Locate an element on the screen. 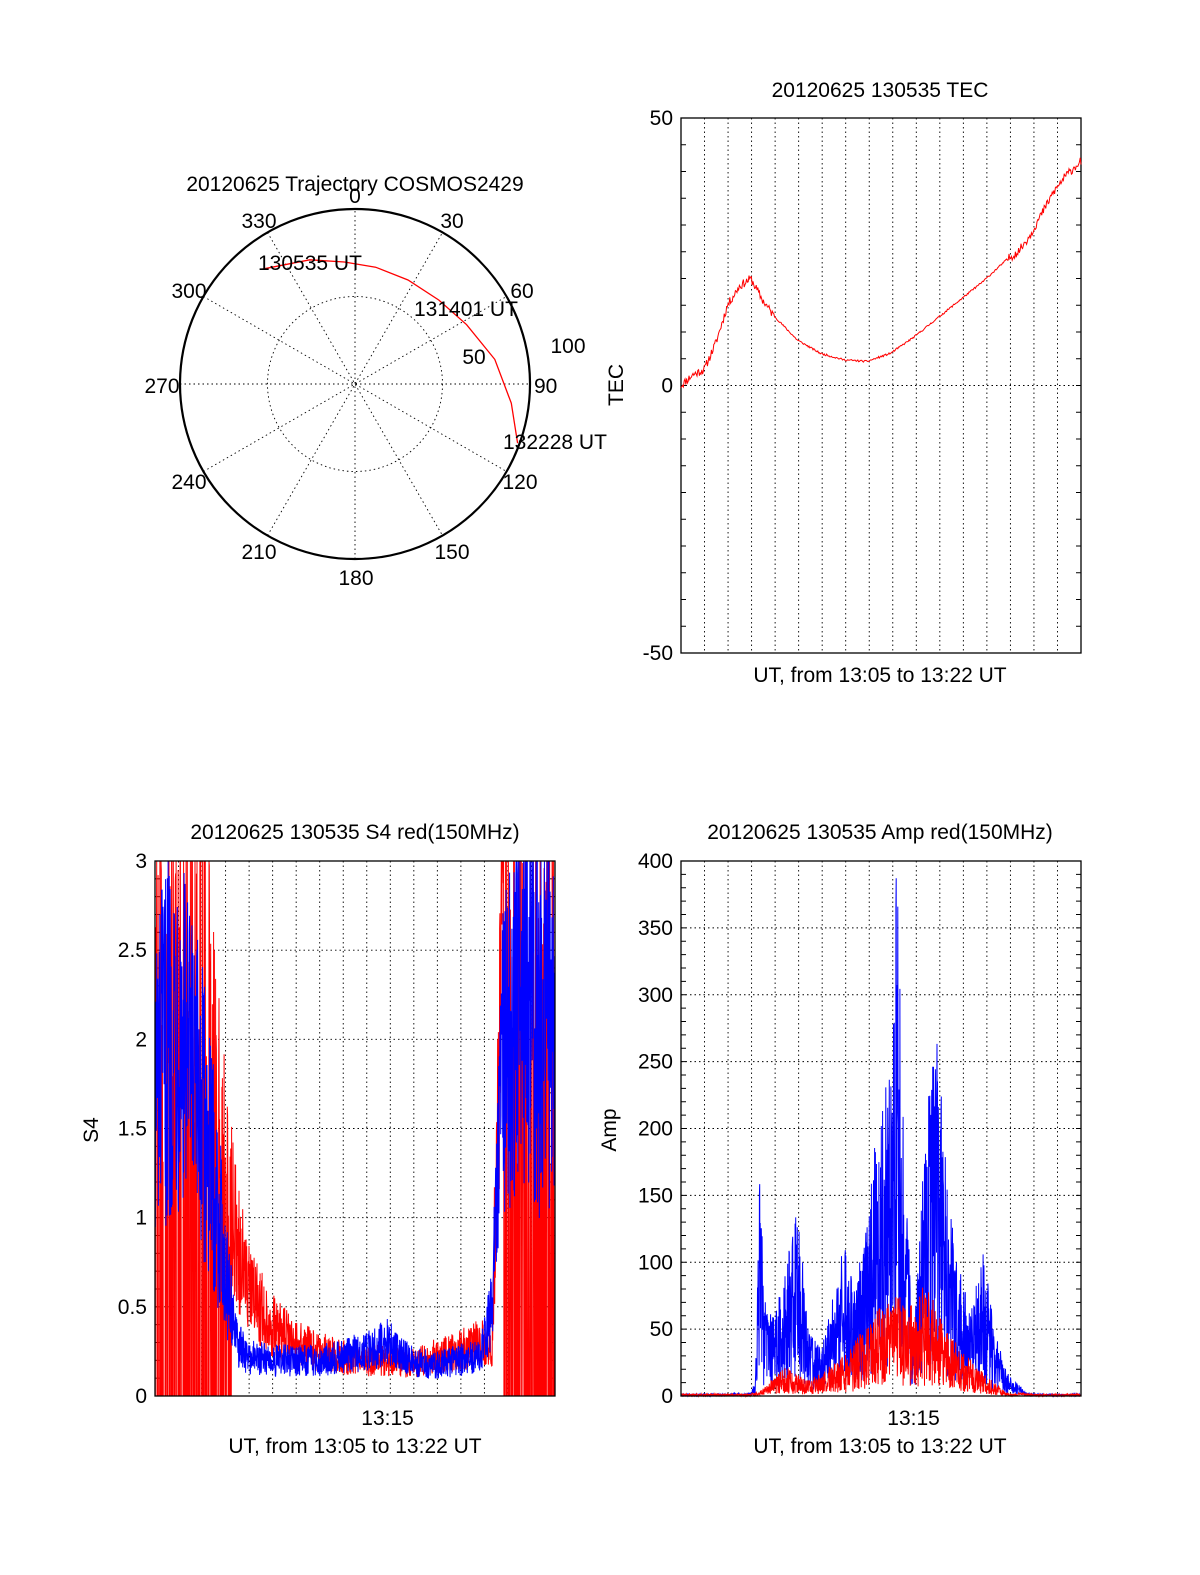  tec-plot-frame is located at coordinates (881, 385).